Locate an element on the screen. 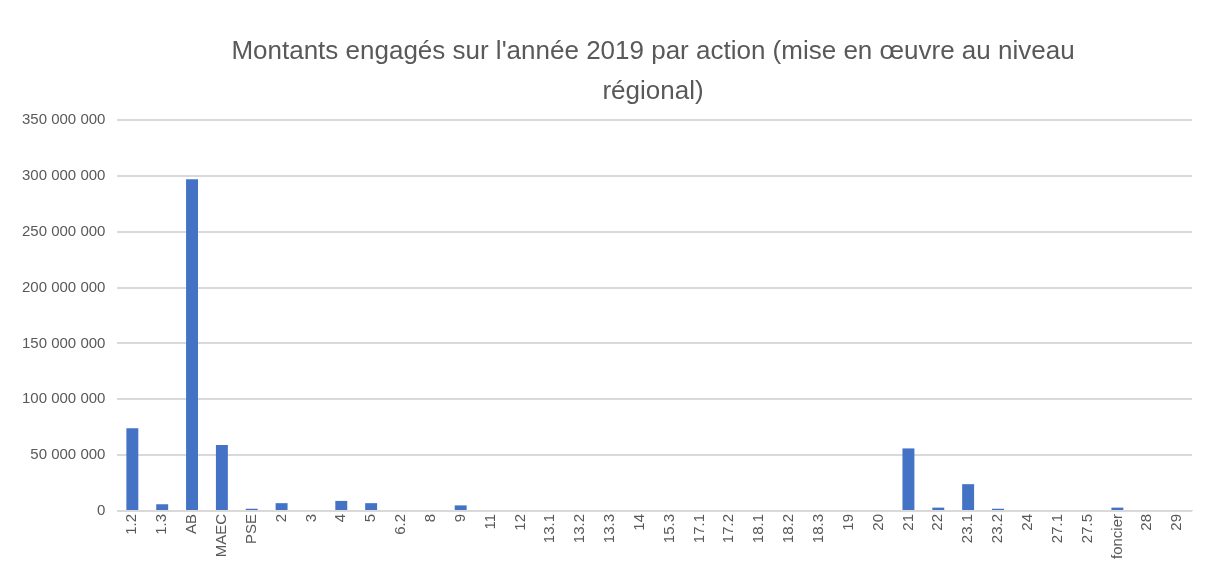 The image size is (1206, 568). x-tick-label: 24 is located at coordinates (1026, 522).